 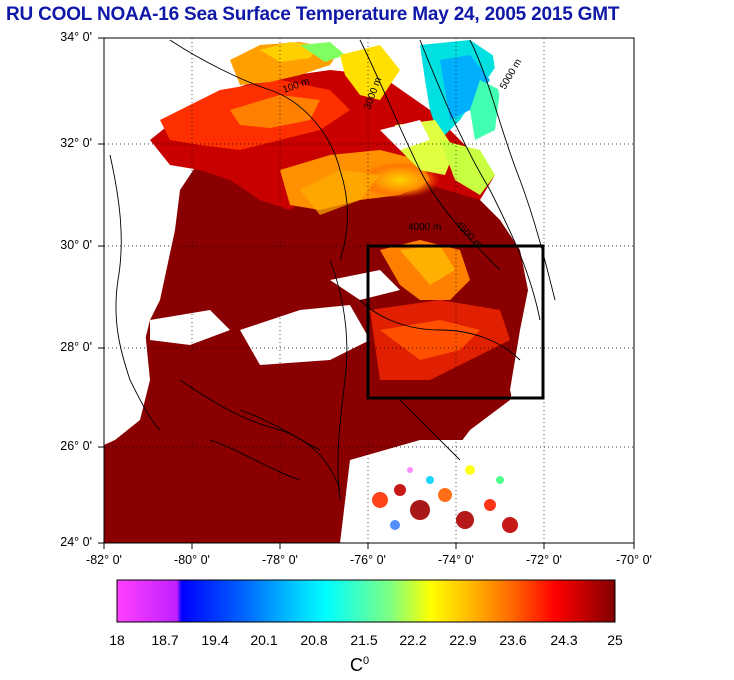 What do you see at coordinates (513, 640) in the screenshot?
I see `colorbar-label: 23.6` at bounding box center [513, 640].